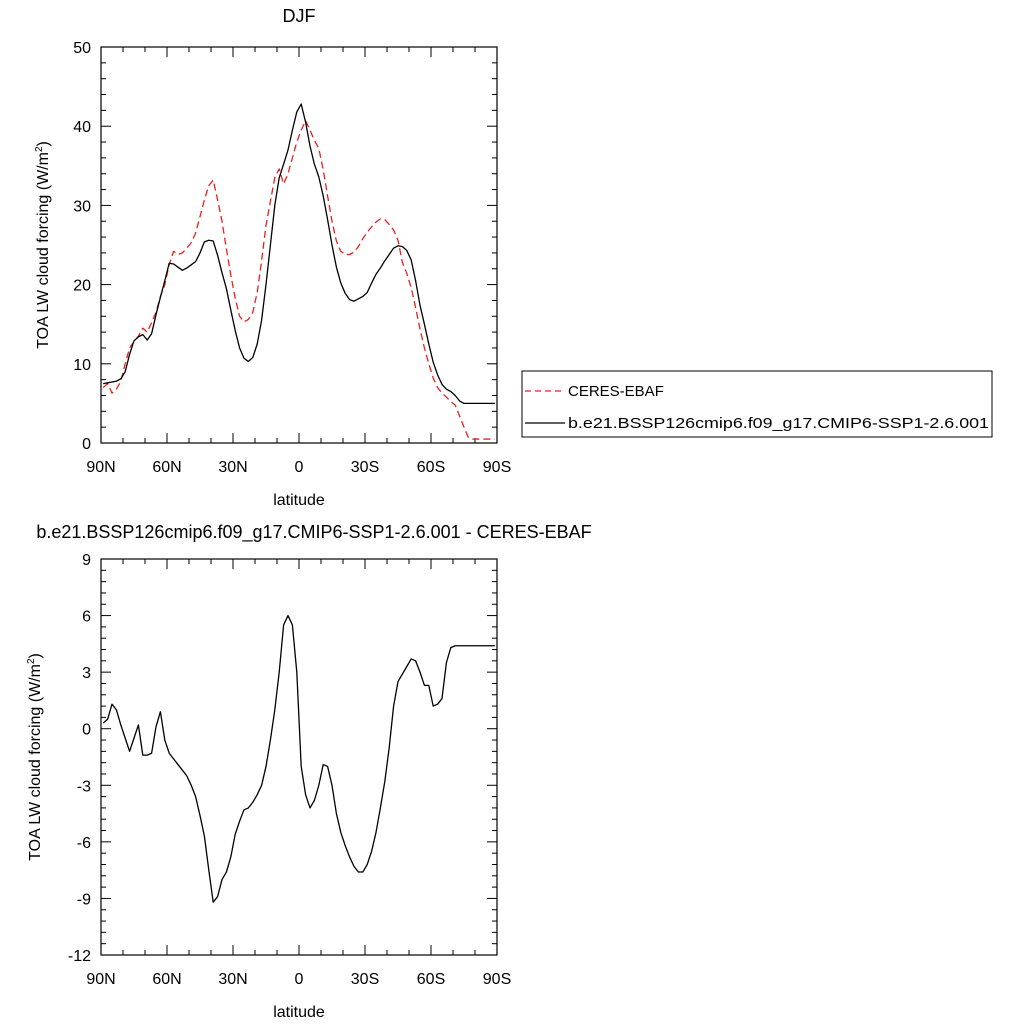  Describe the element at coordinates (86, 673) in the screenshot. I see `y-tick-label: 3` at that location.